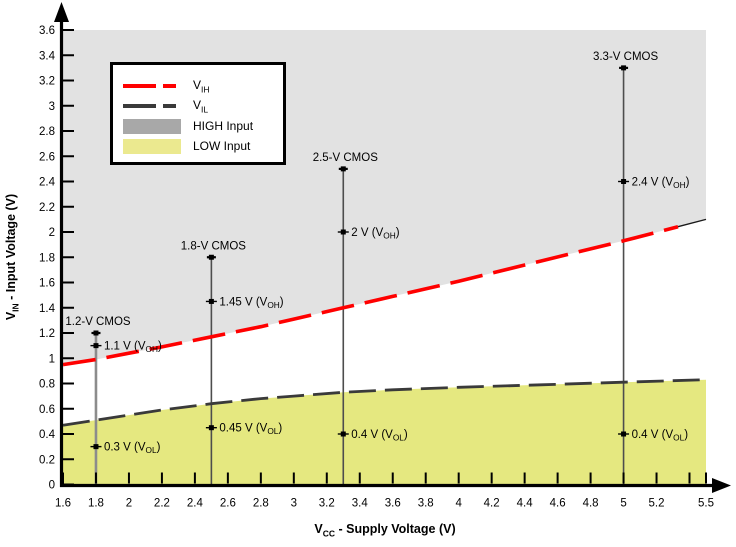  Describe the element at coordinates (52, 486) in the screenshot. I see `y-tick-label-0: 0` at that location.